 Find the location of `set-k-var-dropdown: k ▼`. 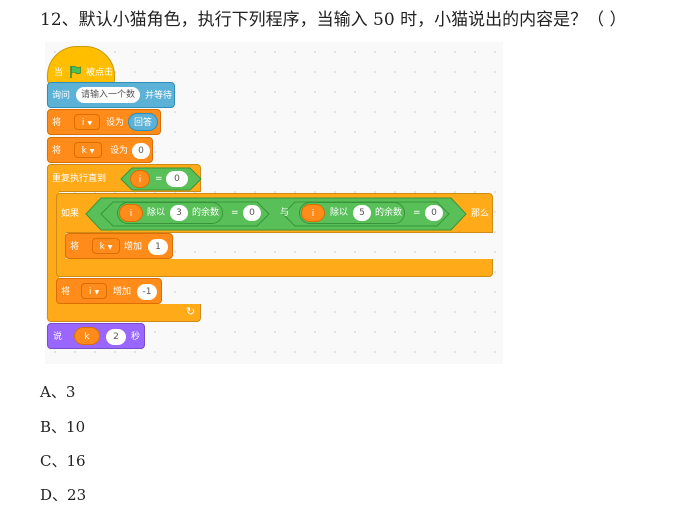

set-k-var-dropdown: k ▼ is located at coordinates (88, 150).